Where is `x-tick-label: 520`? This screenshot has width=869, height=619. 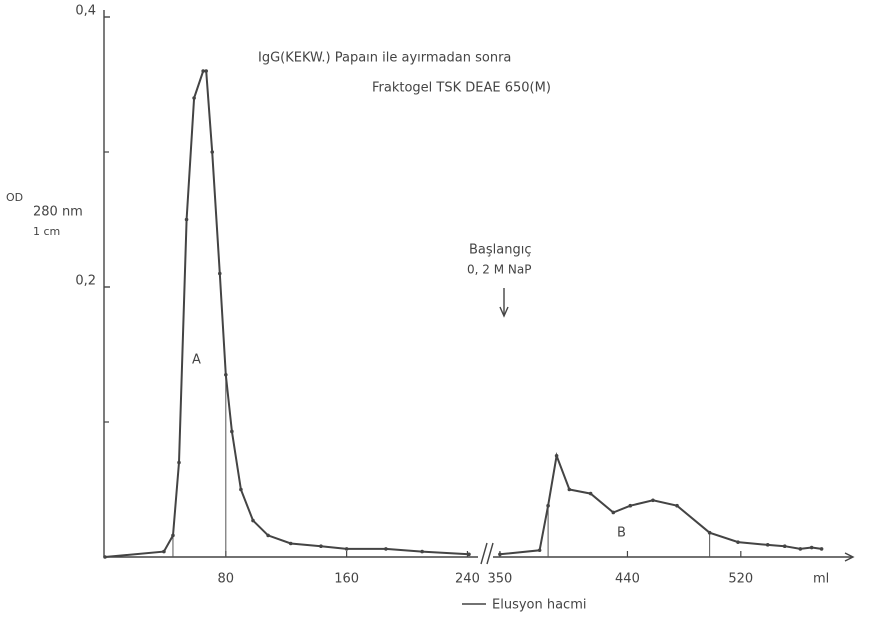
x-tick-label: 520 is located at coordinates (740, 579).